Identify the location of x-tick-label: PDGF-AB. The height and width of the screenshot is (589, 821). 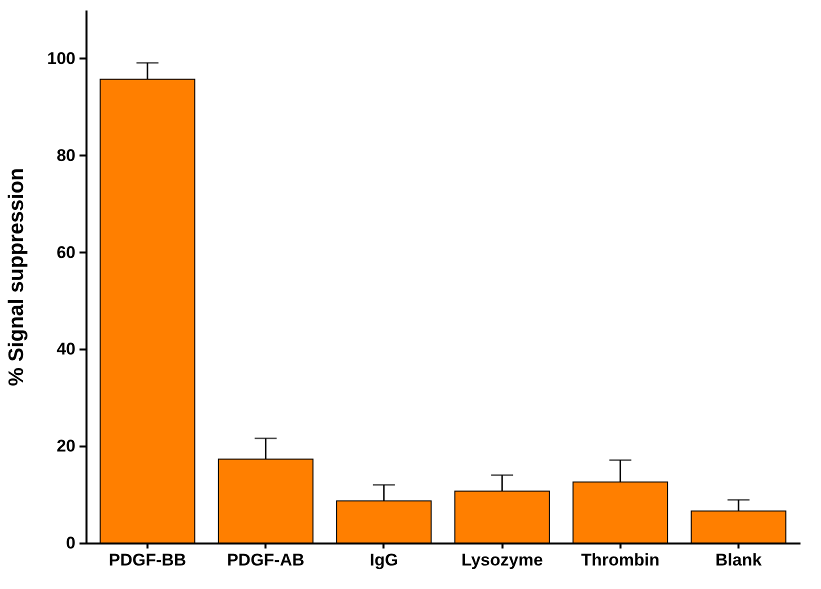
(265, 560).